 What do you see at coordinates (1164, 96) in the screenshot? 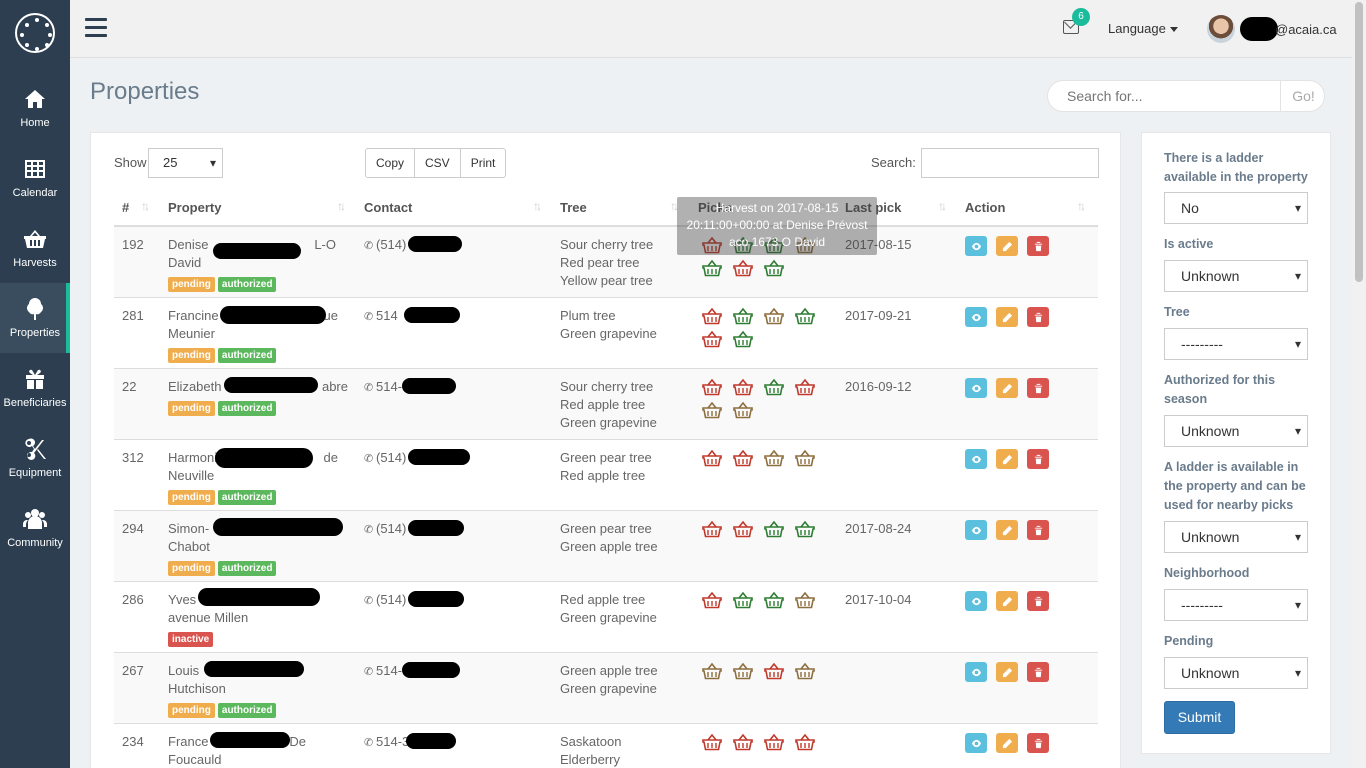
I see `search-input` at bounding box center [1164, 96].